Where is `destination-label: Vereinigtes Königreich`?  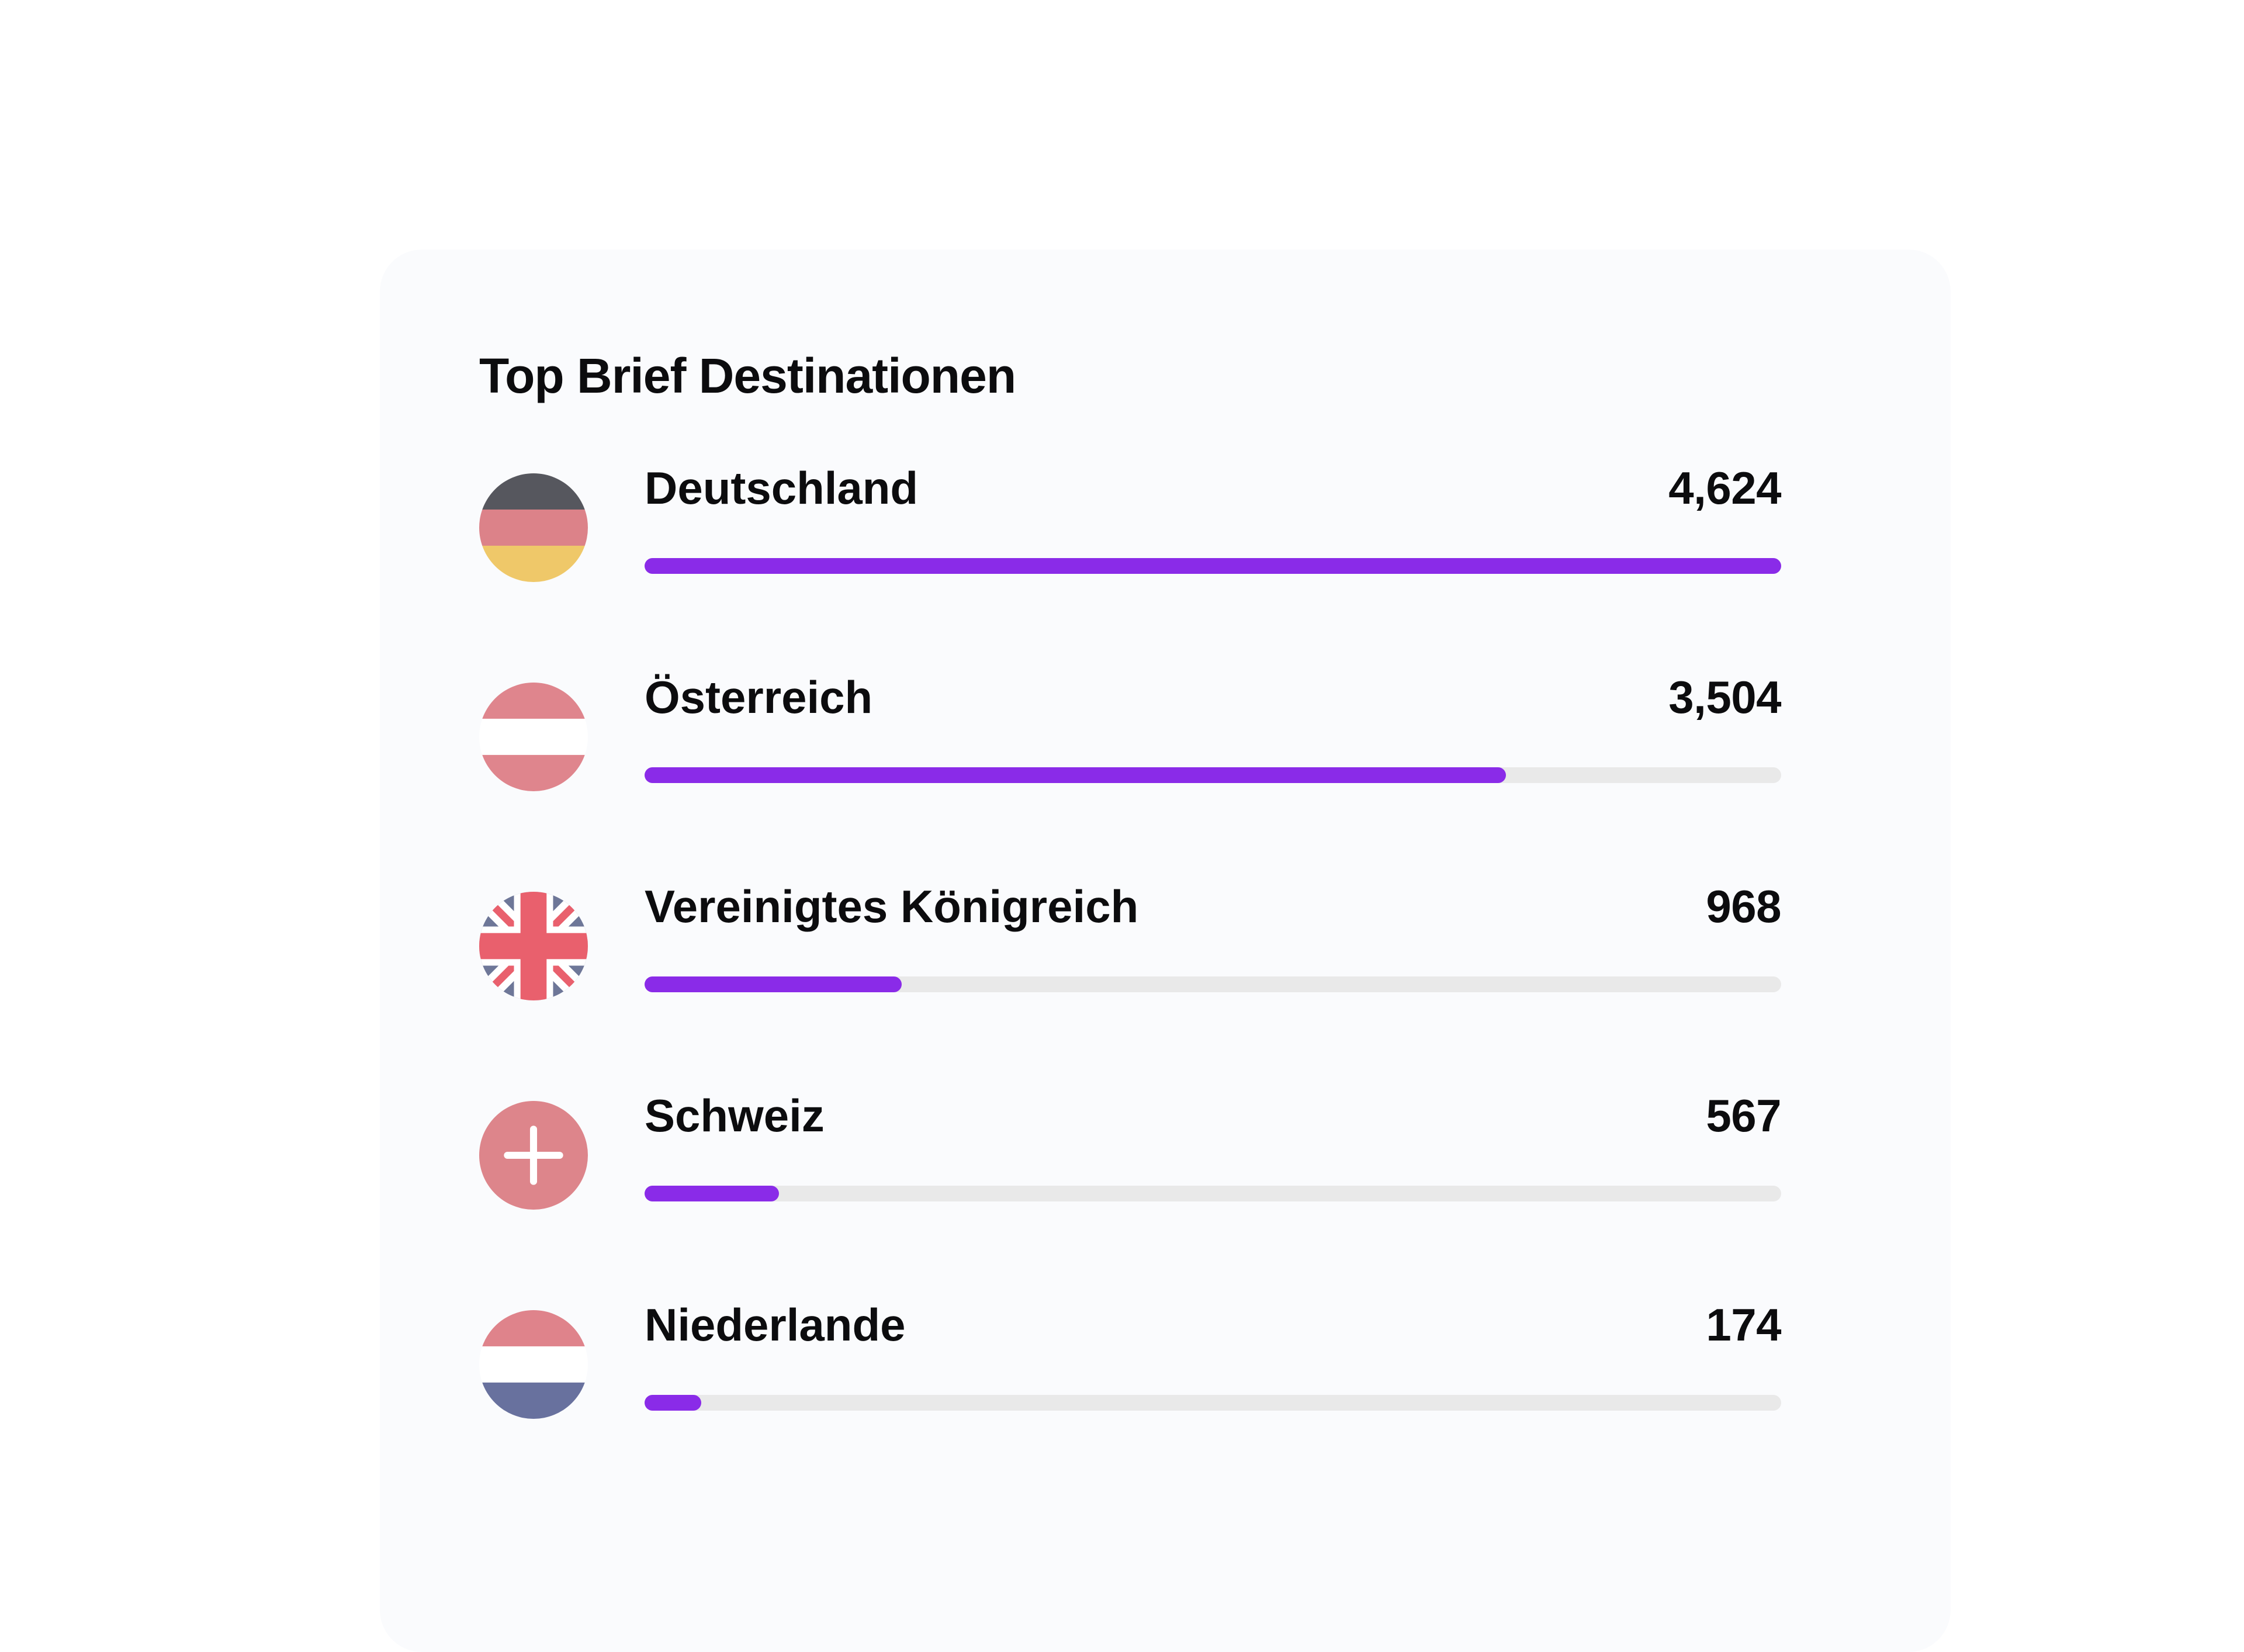
destination-label: Vereinigtes Königreich is located at coordinates (892, 906).